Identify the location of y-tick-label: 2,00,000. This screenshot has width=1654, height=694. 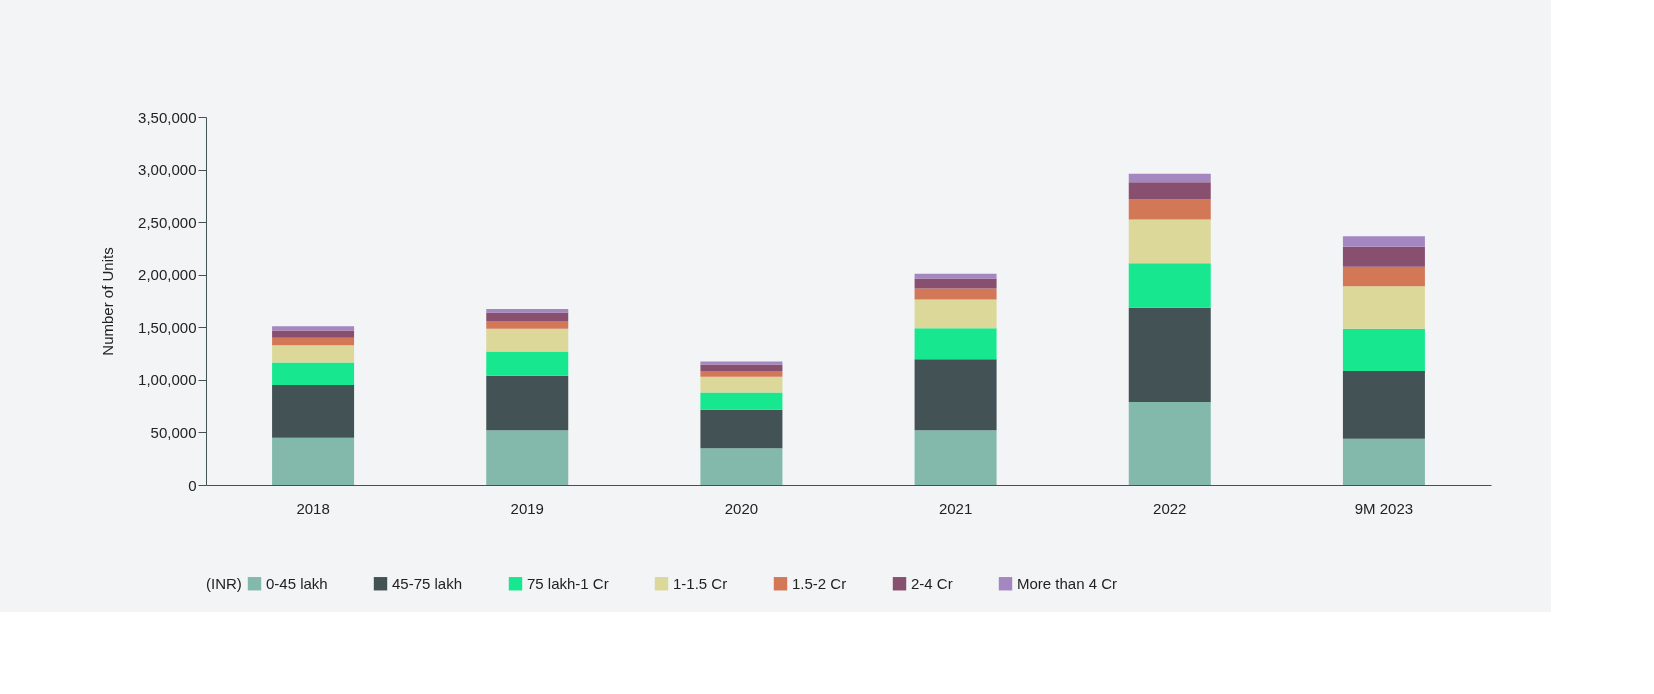
(167, 275).